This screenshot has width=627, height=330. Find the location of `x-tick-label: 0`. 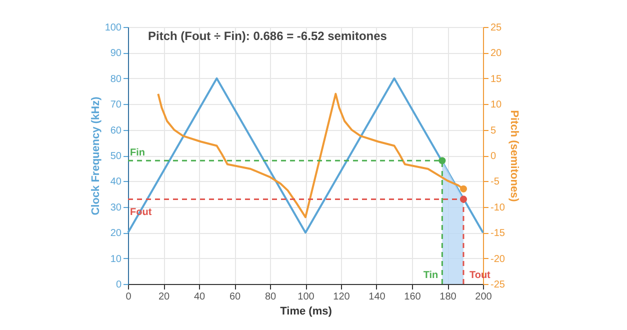

x-tick-label: 0 is located at coordinates (129, 297).